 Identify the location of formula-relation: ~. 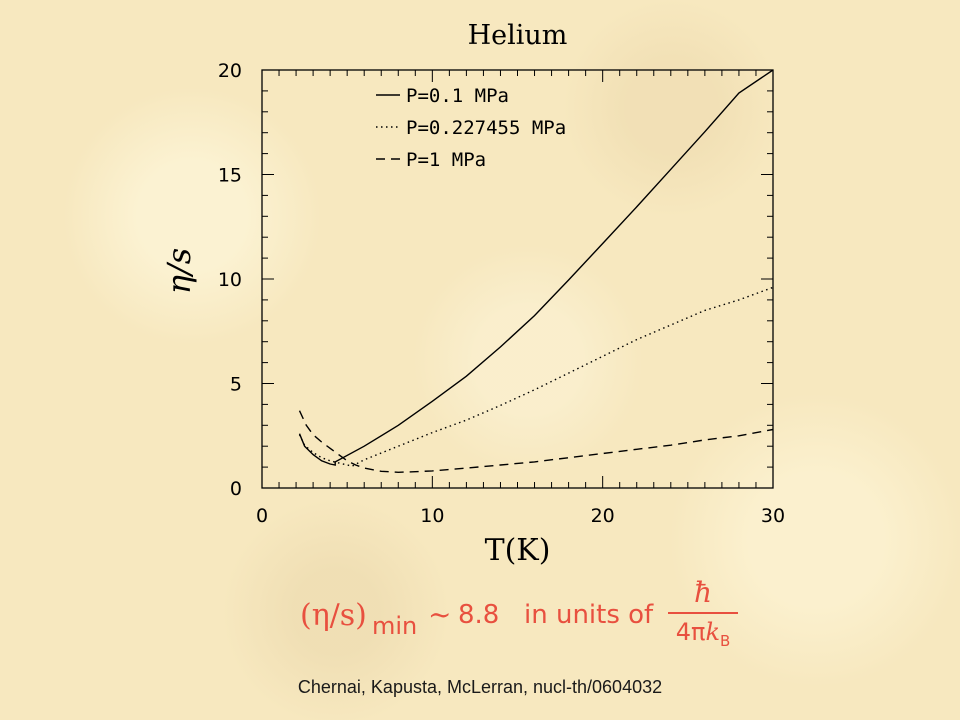
(440, 614).